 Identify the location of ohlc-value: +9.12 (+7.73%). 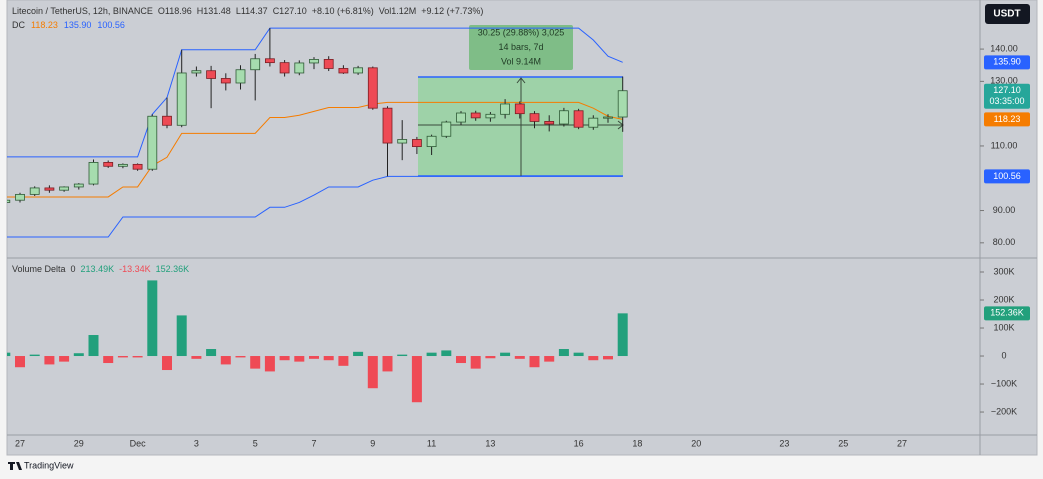
(452, 11).